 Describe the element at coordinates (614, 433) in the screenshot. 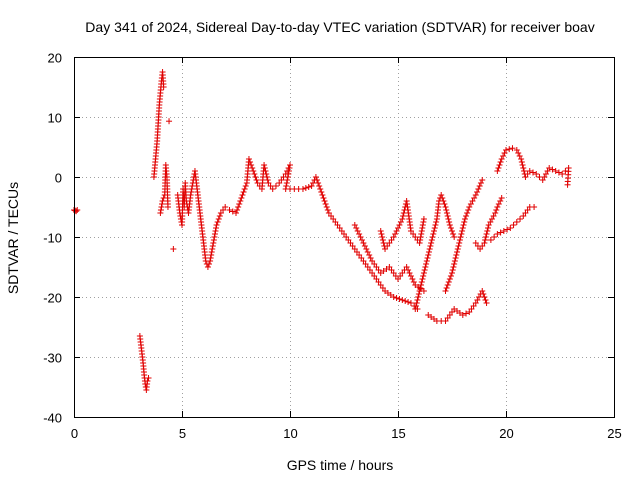

I see `x-tick-label: 25` at that location.